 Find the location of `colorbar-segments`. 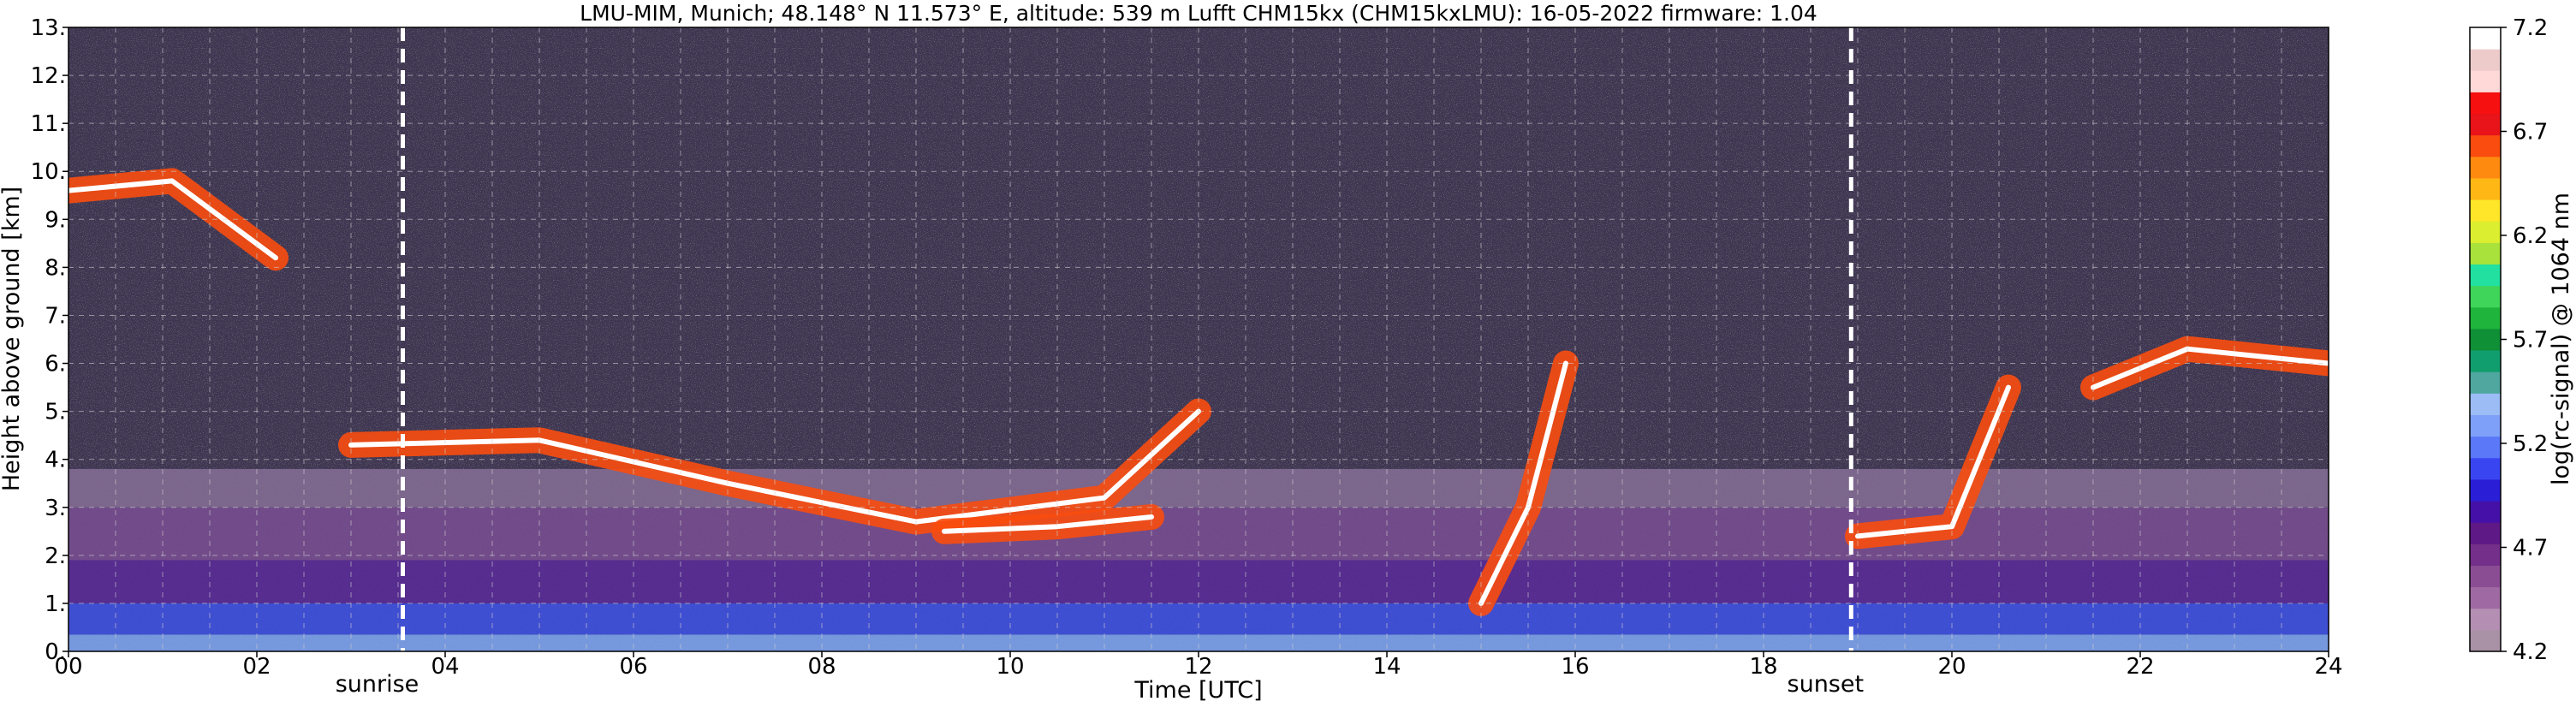

colorbar-segments is located at coordinates (2485, 339).